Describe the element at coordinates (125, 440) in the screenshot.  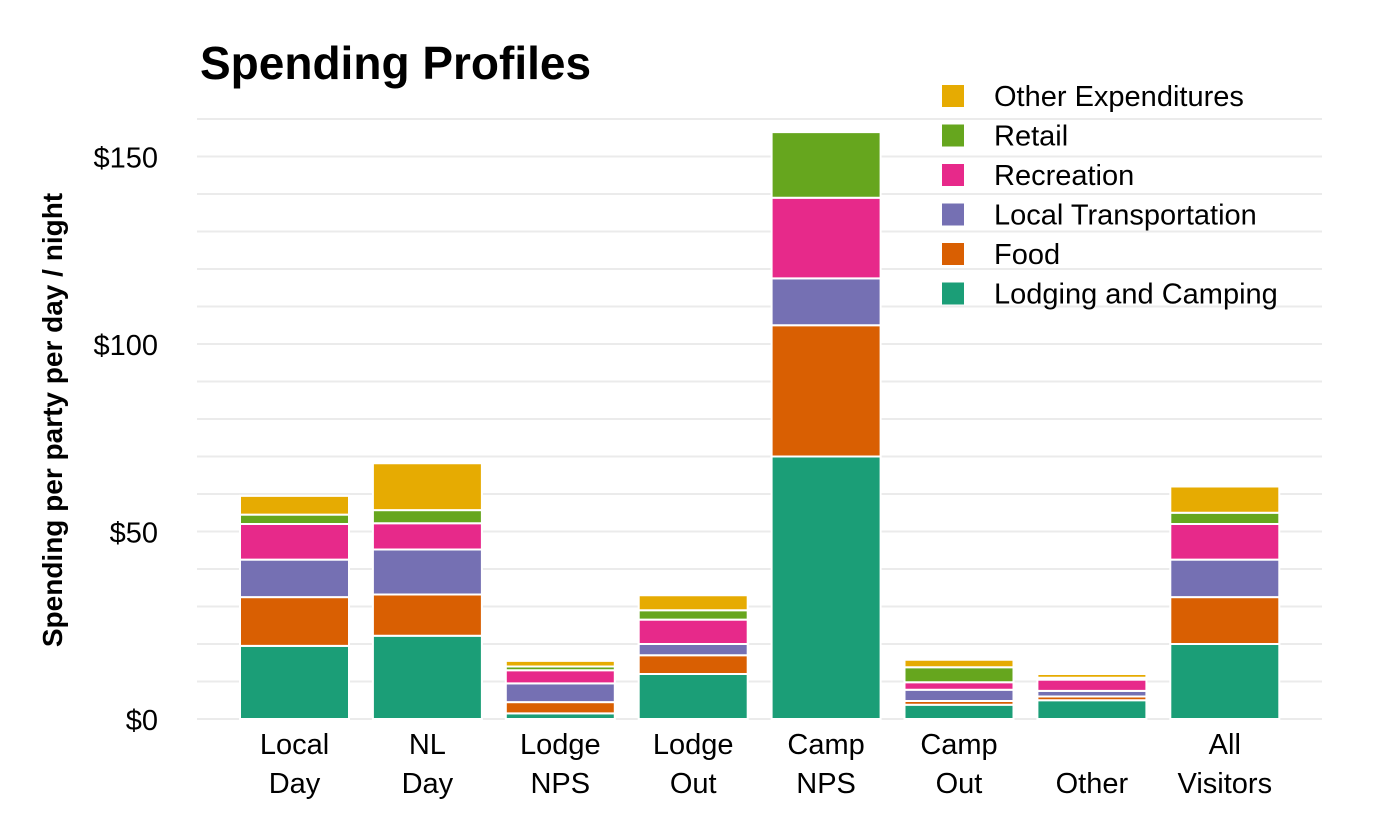
I see `y-axis-ticks: $0 $50 $100 $150` at that location.